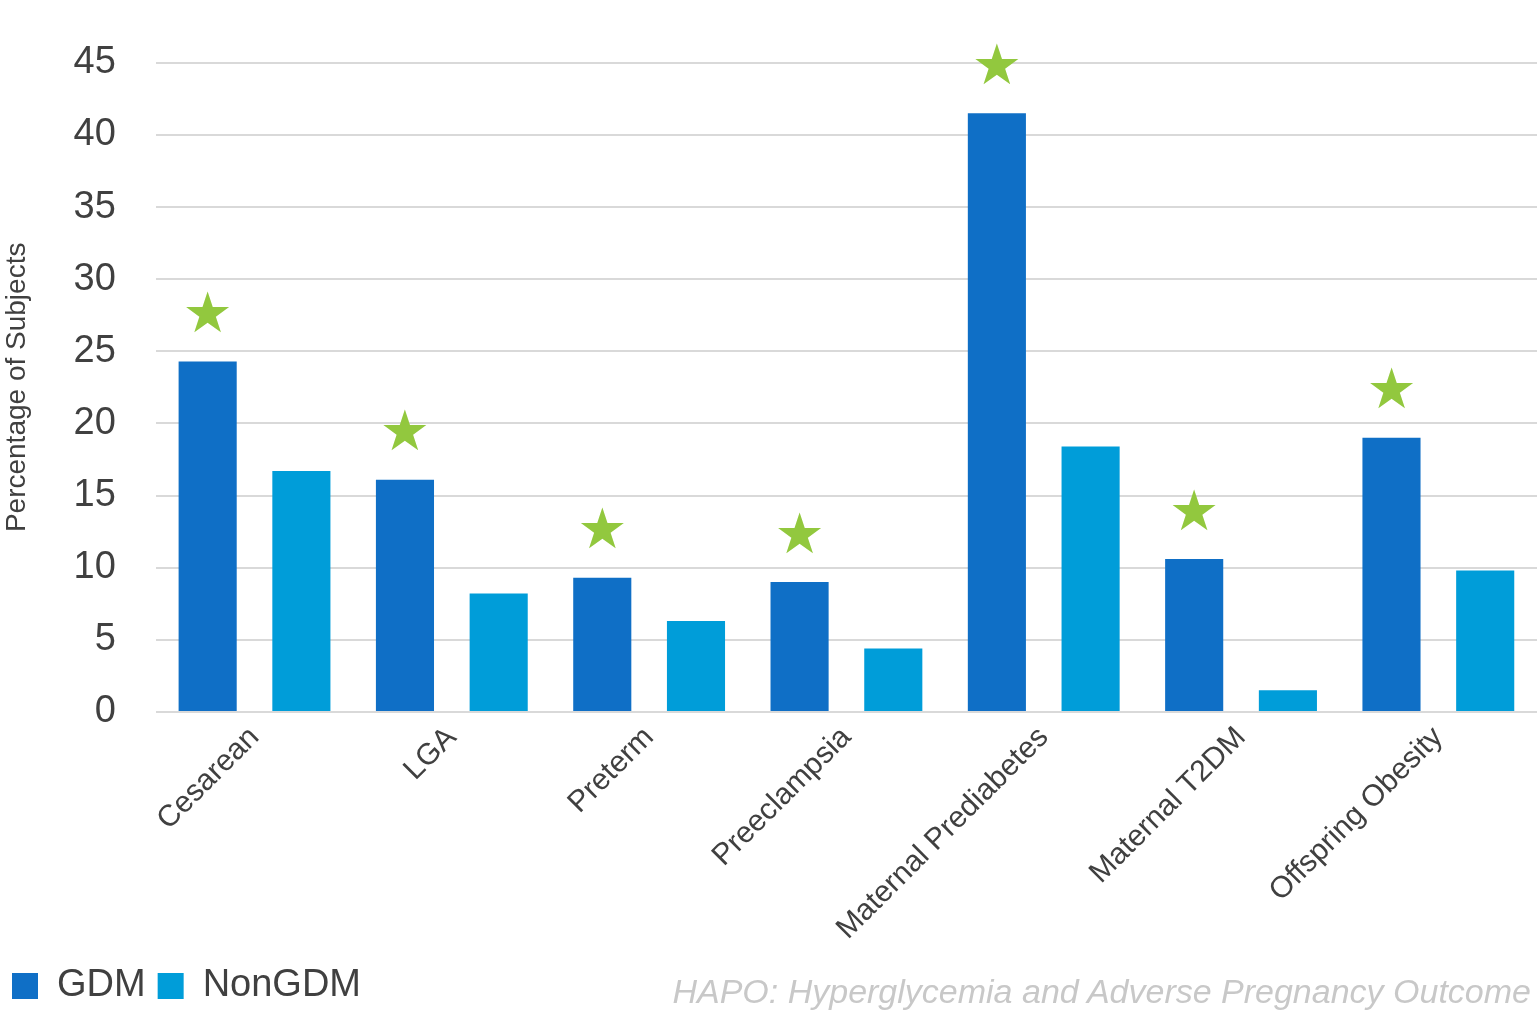 The width and height of the screenshot is (1537, 1015). What do you see at coordinates (94, 276) in the screenshot?
I see `y-tick-label: 30` at bounding box center [94, 276].